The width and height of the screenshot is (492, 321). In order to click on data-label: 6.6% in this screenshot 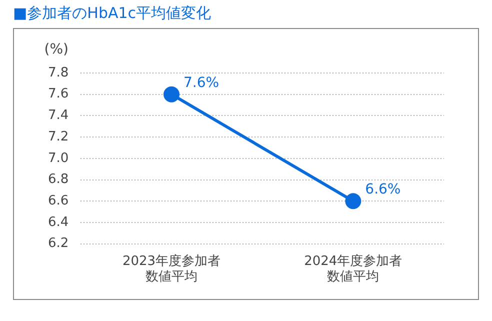, I will do `click(383, 190)`.